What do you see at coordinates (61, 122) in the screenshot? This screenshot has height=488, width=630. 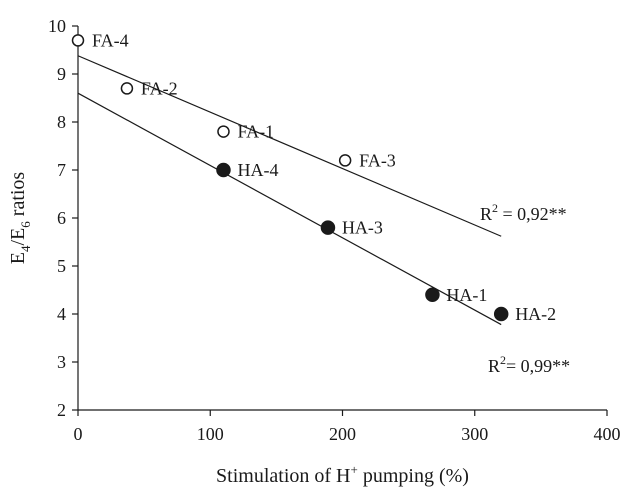 I see `y-tick-label: 8` at bounding box center [61, 122].